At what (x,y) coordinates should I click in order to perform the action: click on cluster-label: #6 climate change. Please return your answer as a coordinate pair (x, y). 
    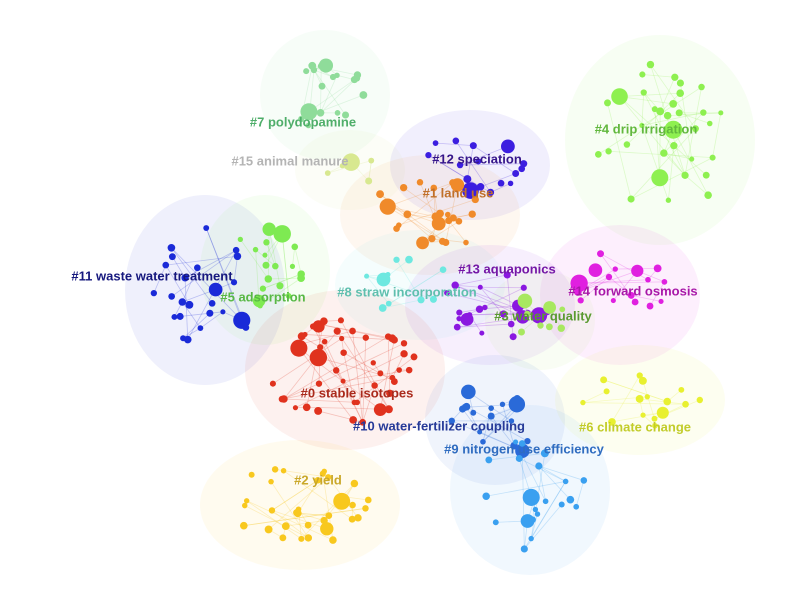
    Looking at the image, I should click on (635, 426).